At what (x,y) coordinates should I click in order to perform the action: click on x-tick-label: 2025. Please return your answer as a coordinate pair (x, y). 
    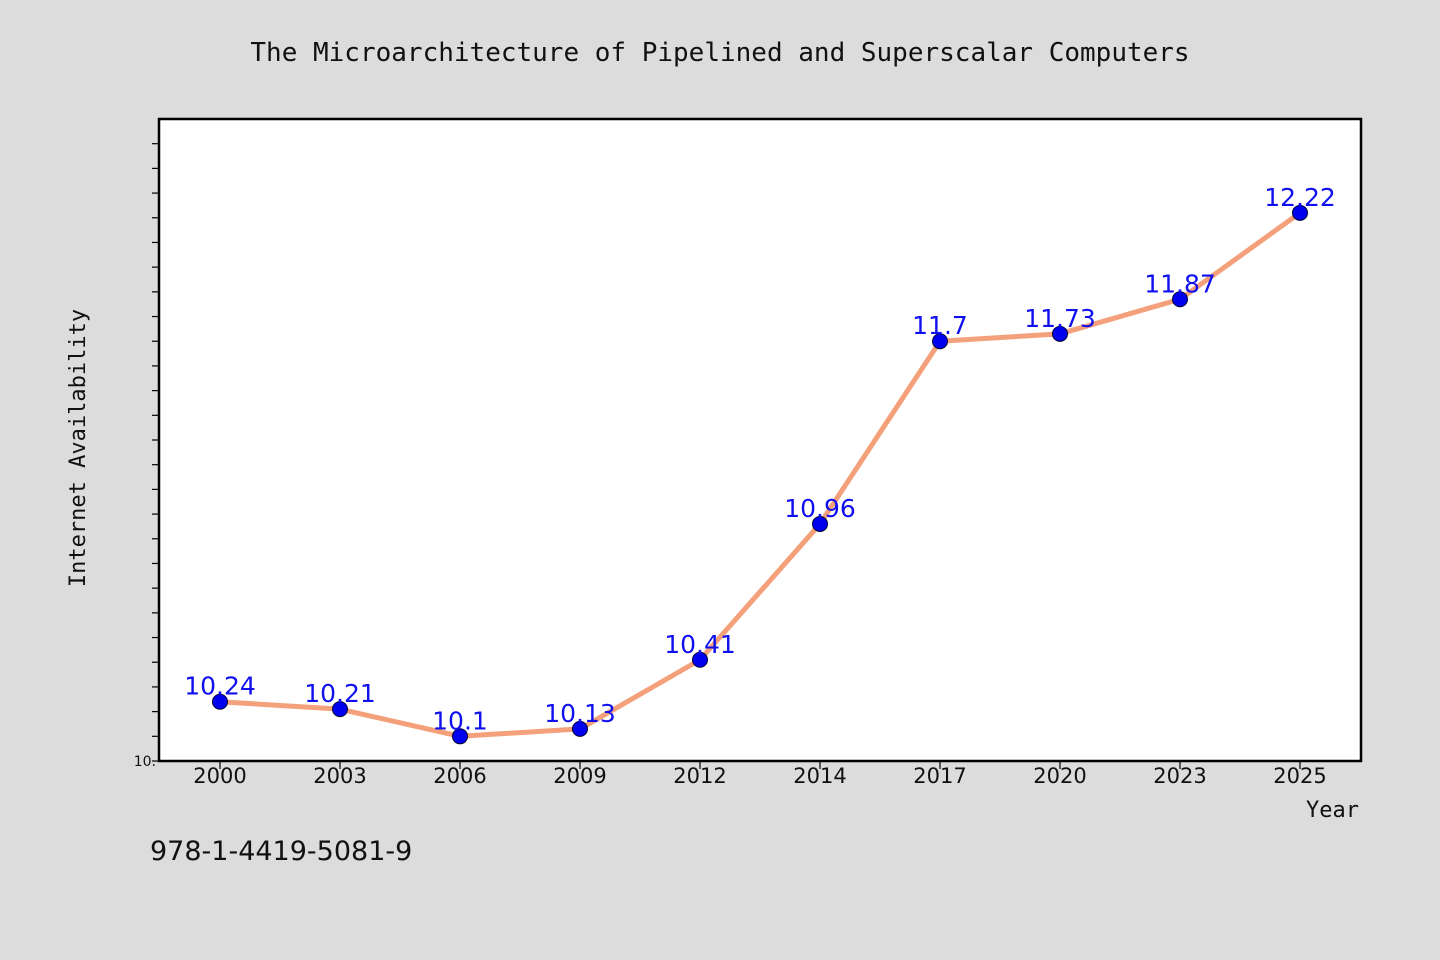
    Looking at the image, I should click on (1299, 776).